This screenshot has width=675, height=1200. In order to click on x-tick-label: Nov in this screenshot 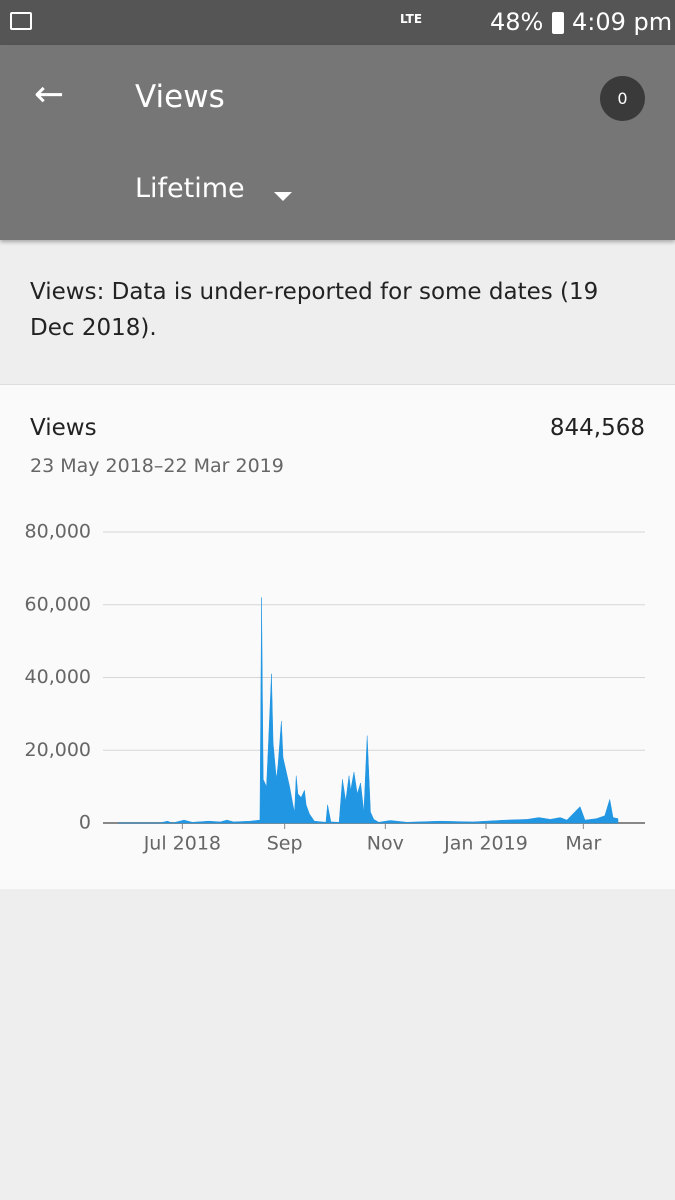, I will do `click(385, 844)`.